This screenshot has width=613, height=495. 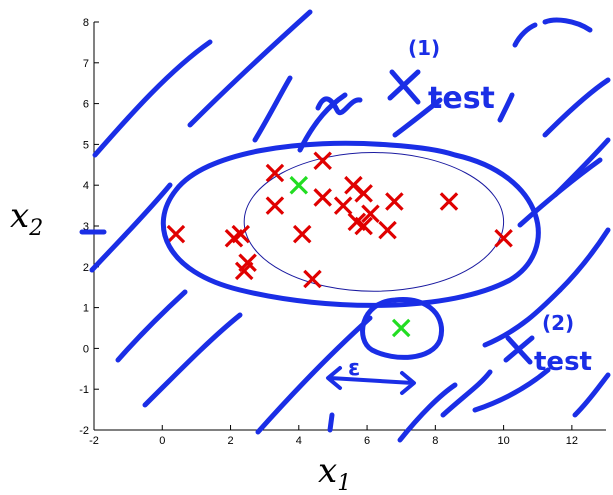 I want to click on y-tick-label: 1, so click(x=86, y=309).